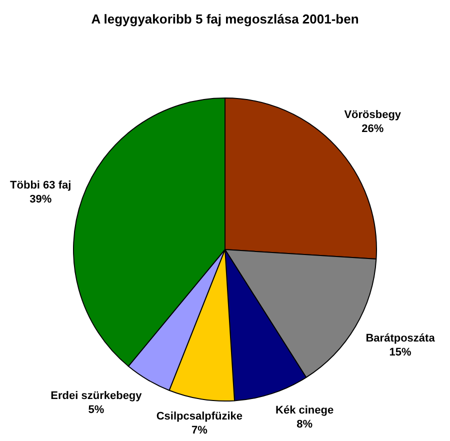  I want to click on data-label: 39%, so click(41, 200).